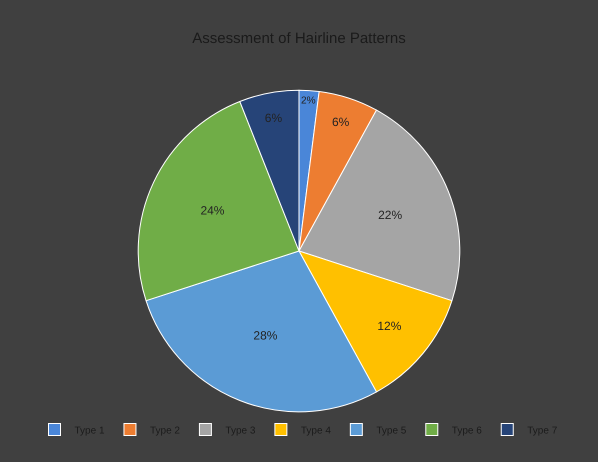 This screenshot has height=462, width=598. Describe the element at coordinates (308, 100) in the screenshot. I see `data-label: 2%` at that location.